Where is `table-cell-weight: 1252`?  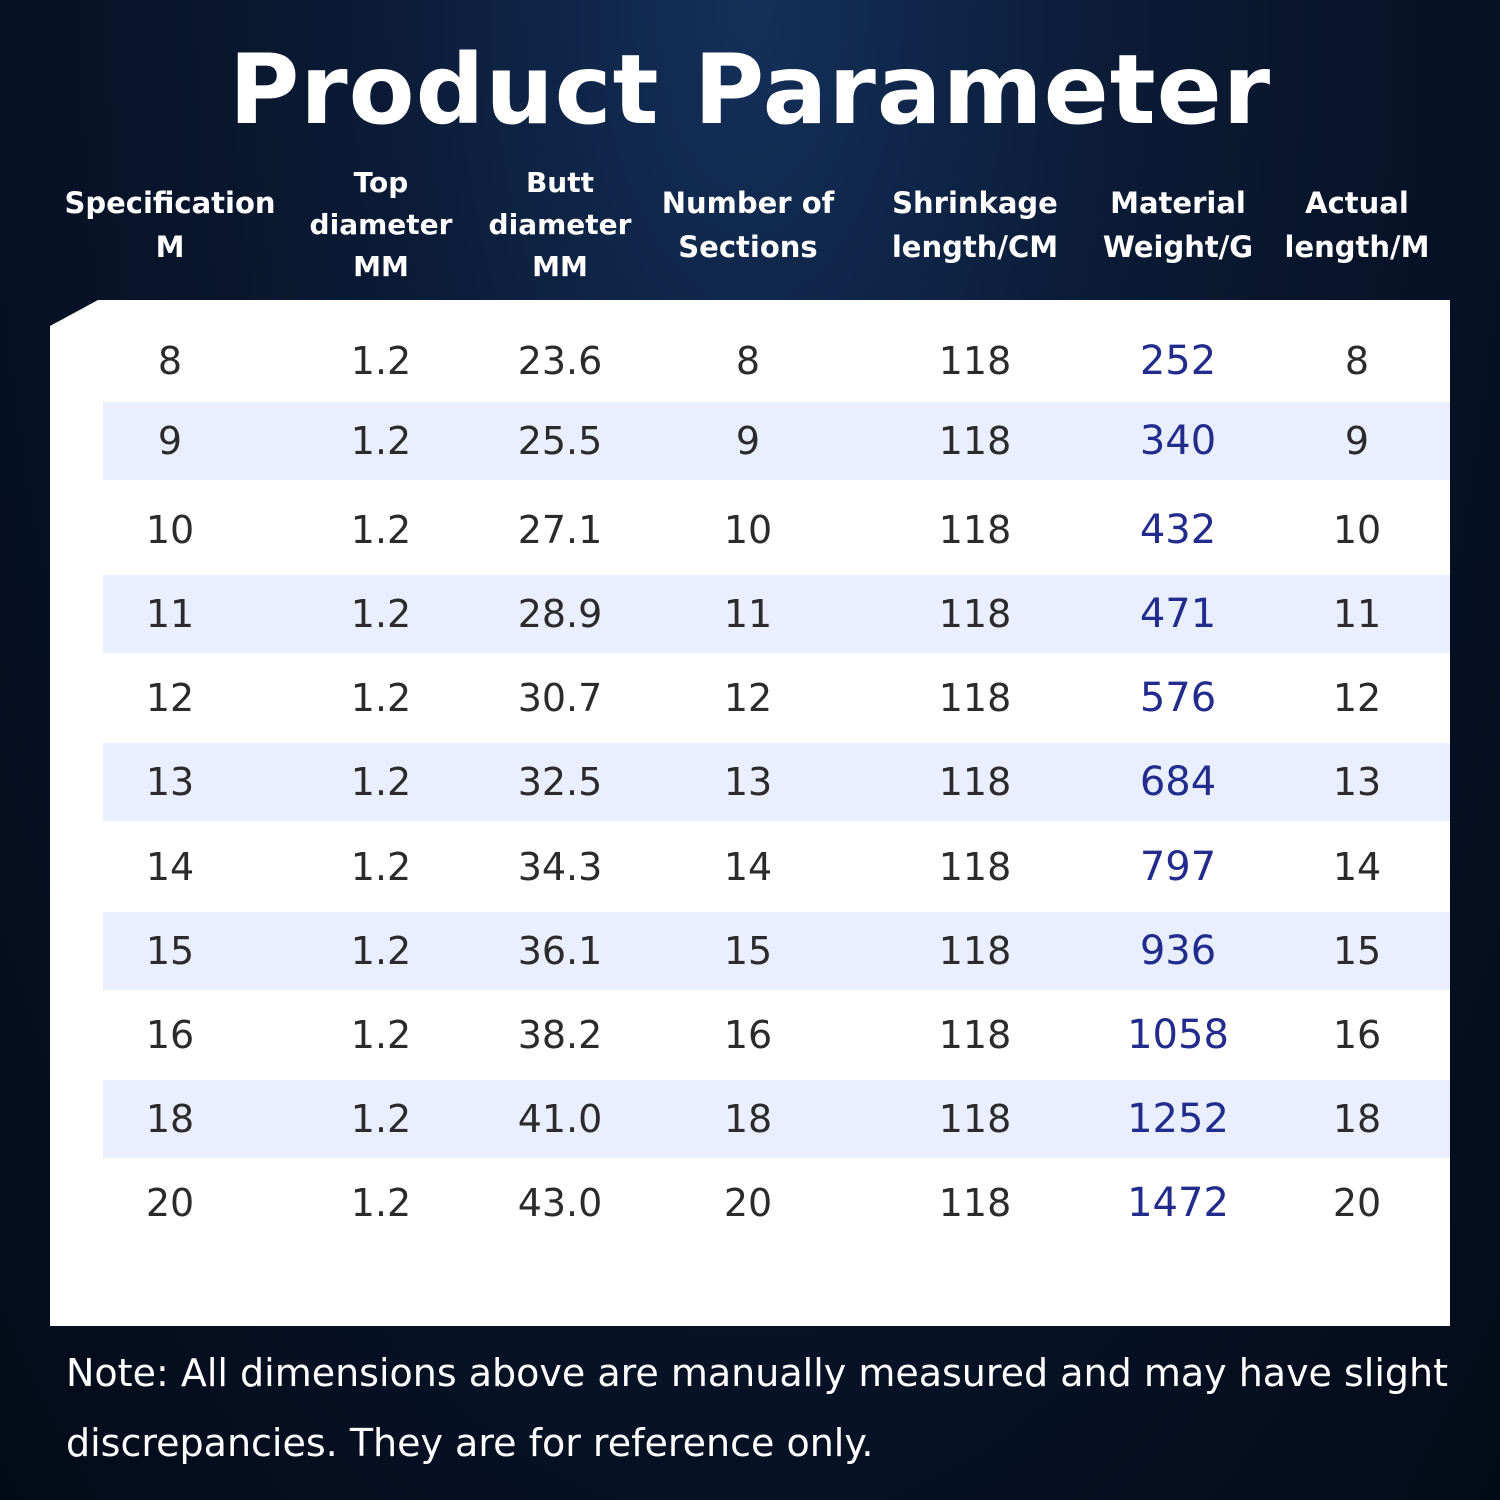 table-cell-weight: 1252 is located at coordinates (1178, 1119).